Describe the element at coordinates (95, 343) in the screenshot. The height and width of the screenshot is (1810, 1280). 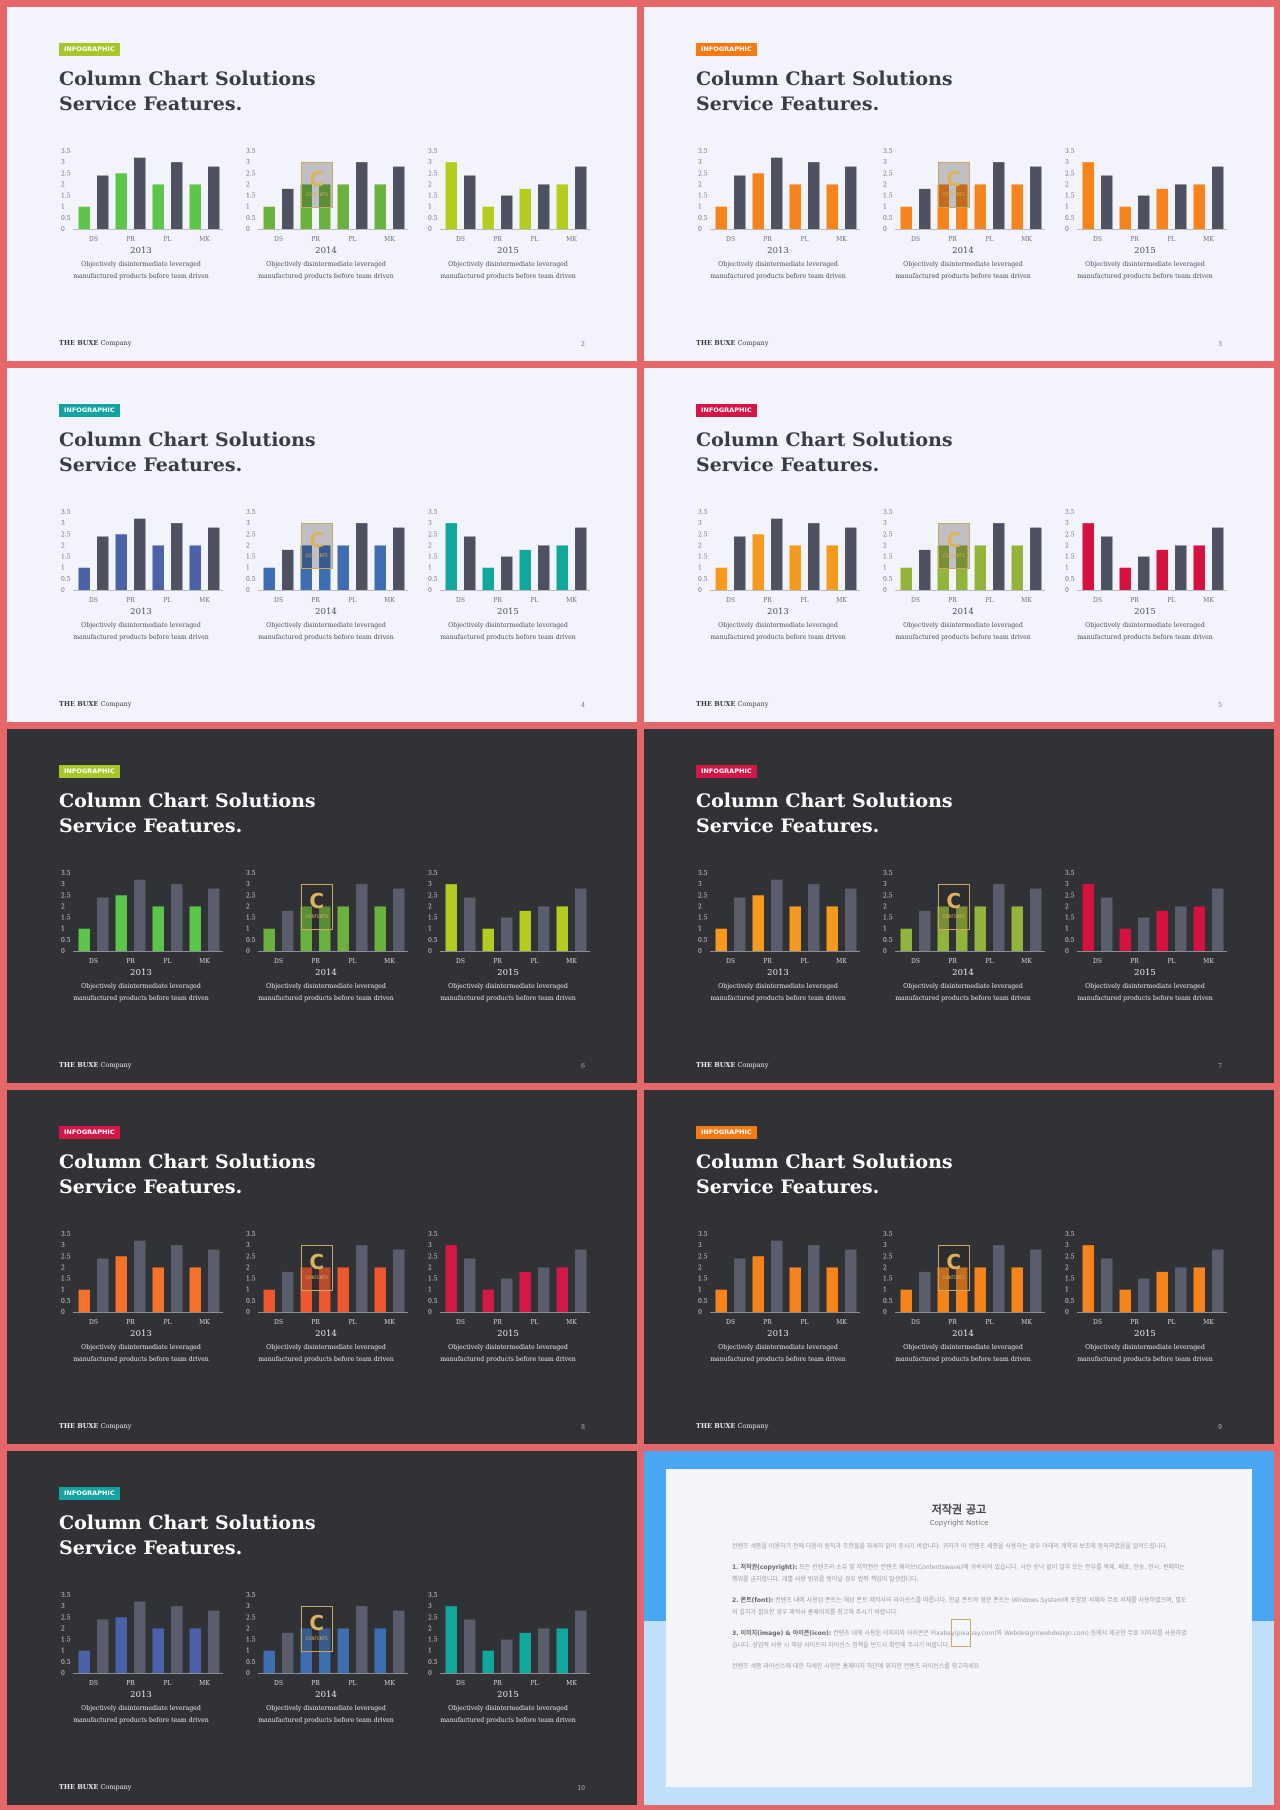
I see `footer-brand: THE BUXE Company` at that location.